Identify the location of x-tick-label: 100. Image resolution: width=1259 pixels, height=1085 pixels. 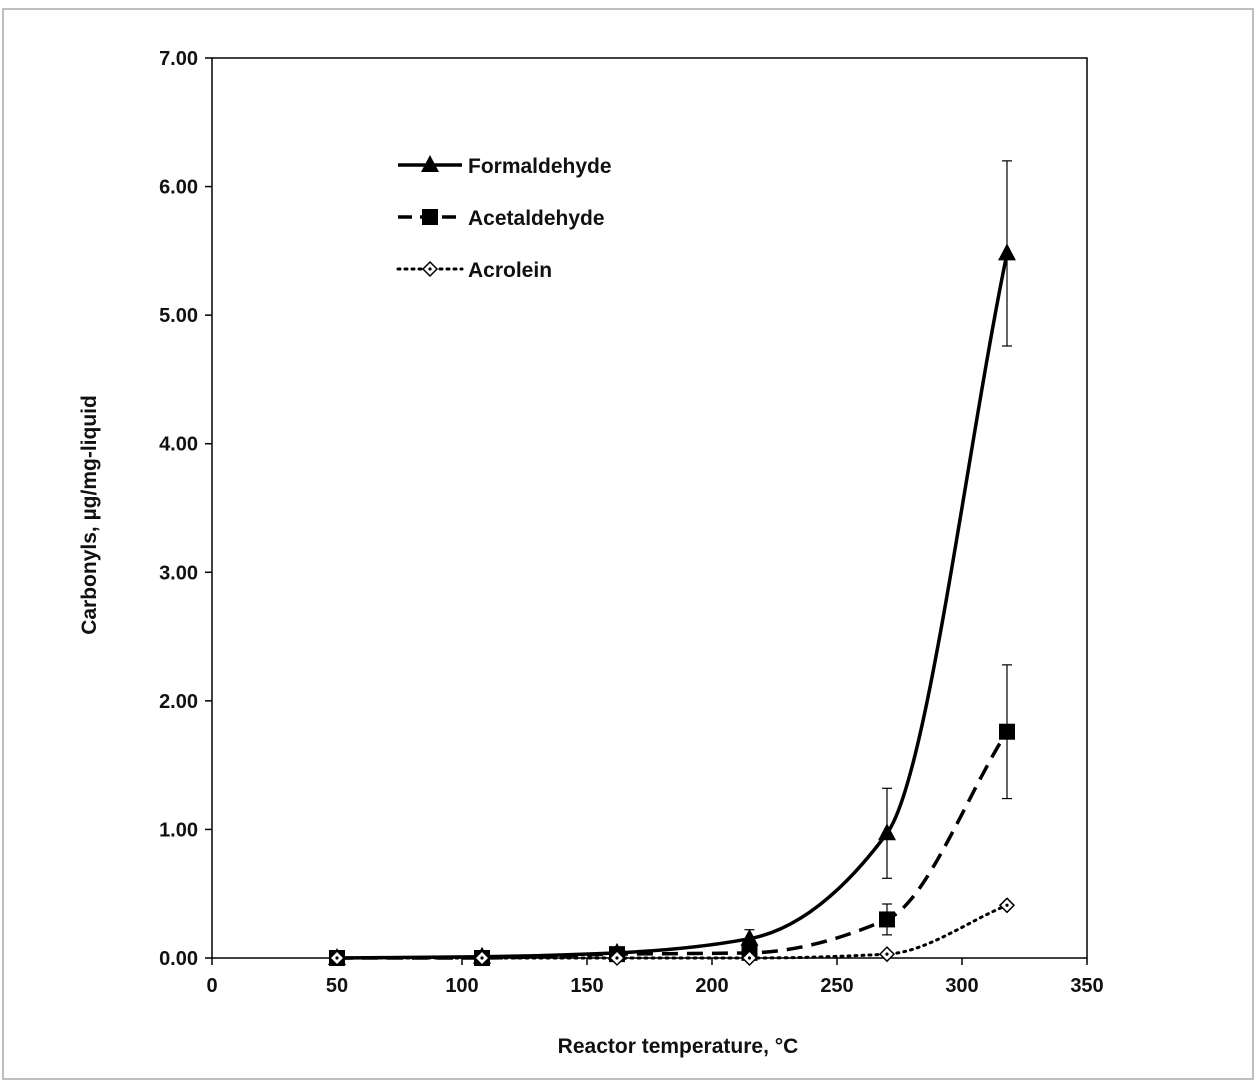
(461, 986).